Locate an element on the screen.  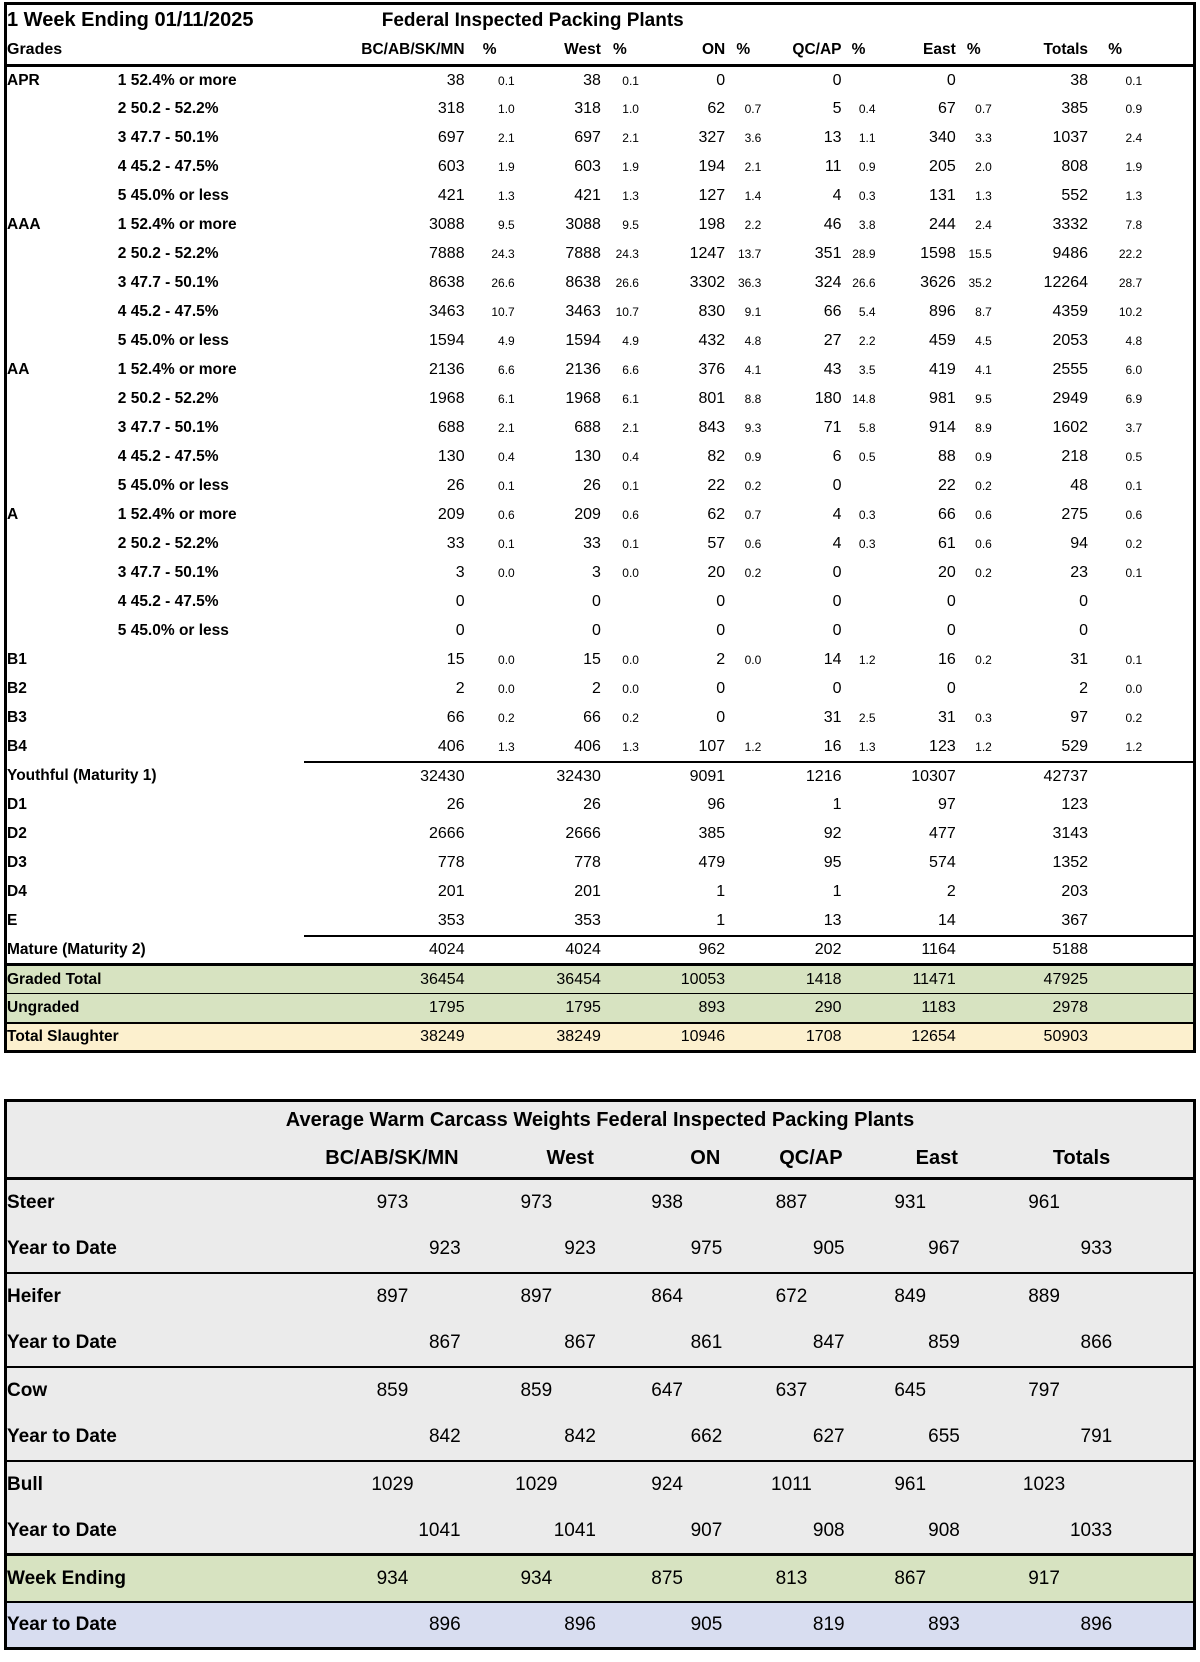
head-count-cell: 48 is located at coordinates (1079, 485).